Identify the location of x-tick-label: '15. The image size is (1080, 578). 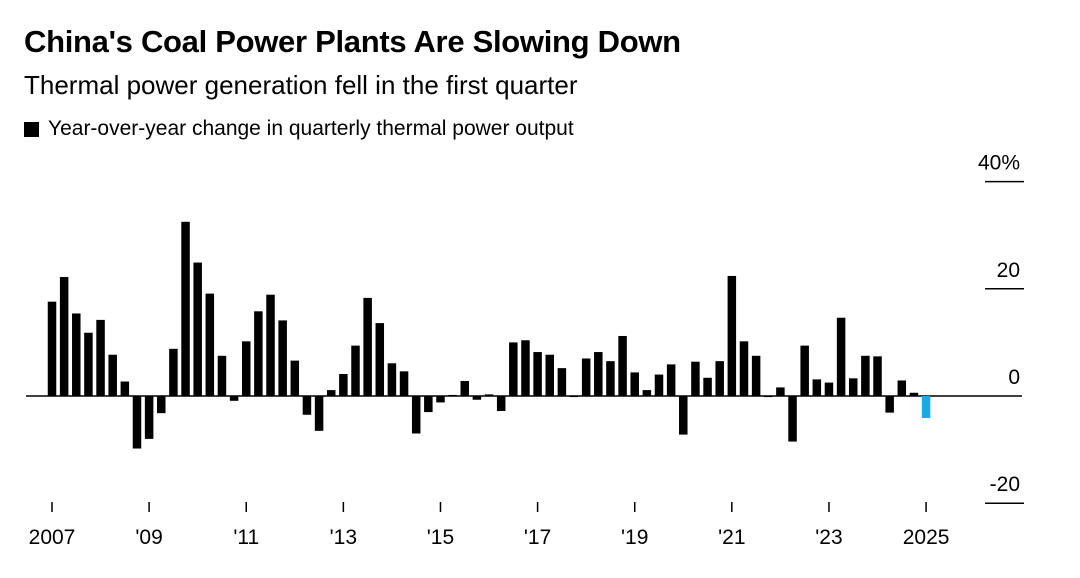
(440, 537).